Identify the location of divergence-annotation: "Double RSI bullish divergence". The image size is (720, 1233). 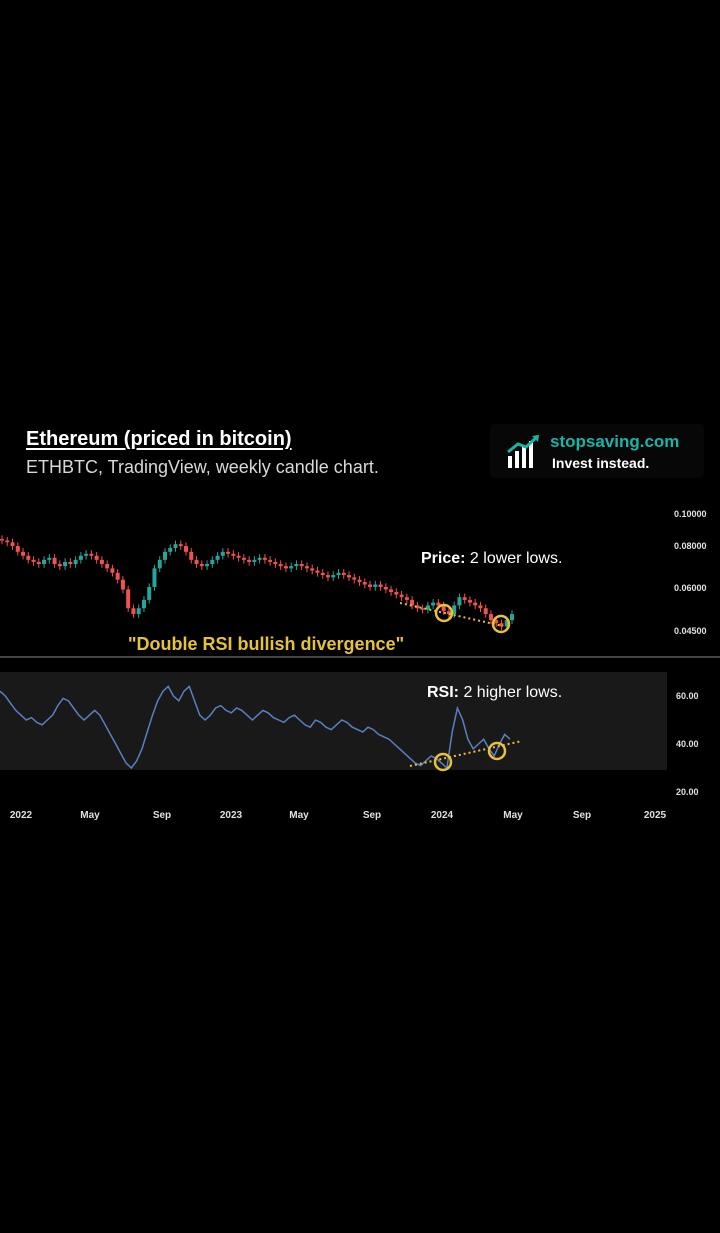
(266, 644).